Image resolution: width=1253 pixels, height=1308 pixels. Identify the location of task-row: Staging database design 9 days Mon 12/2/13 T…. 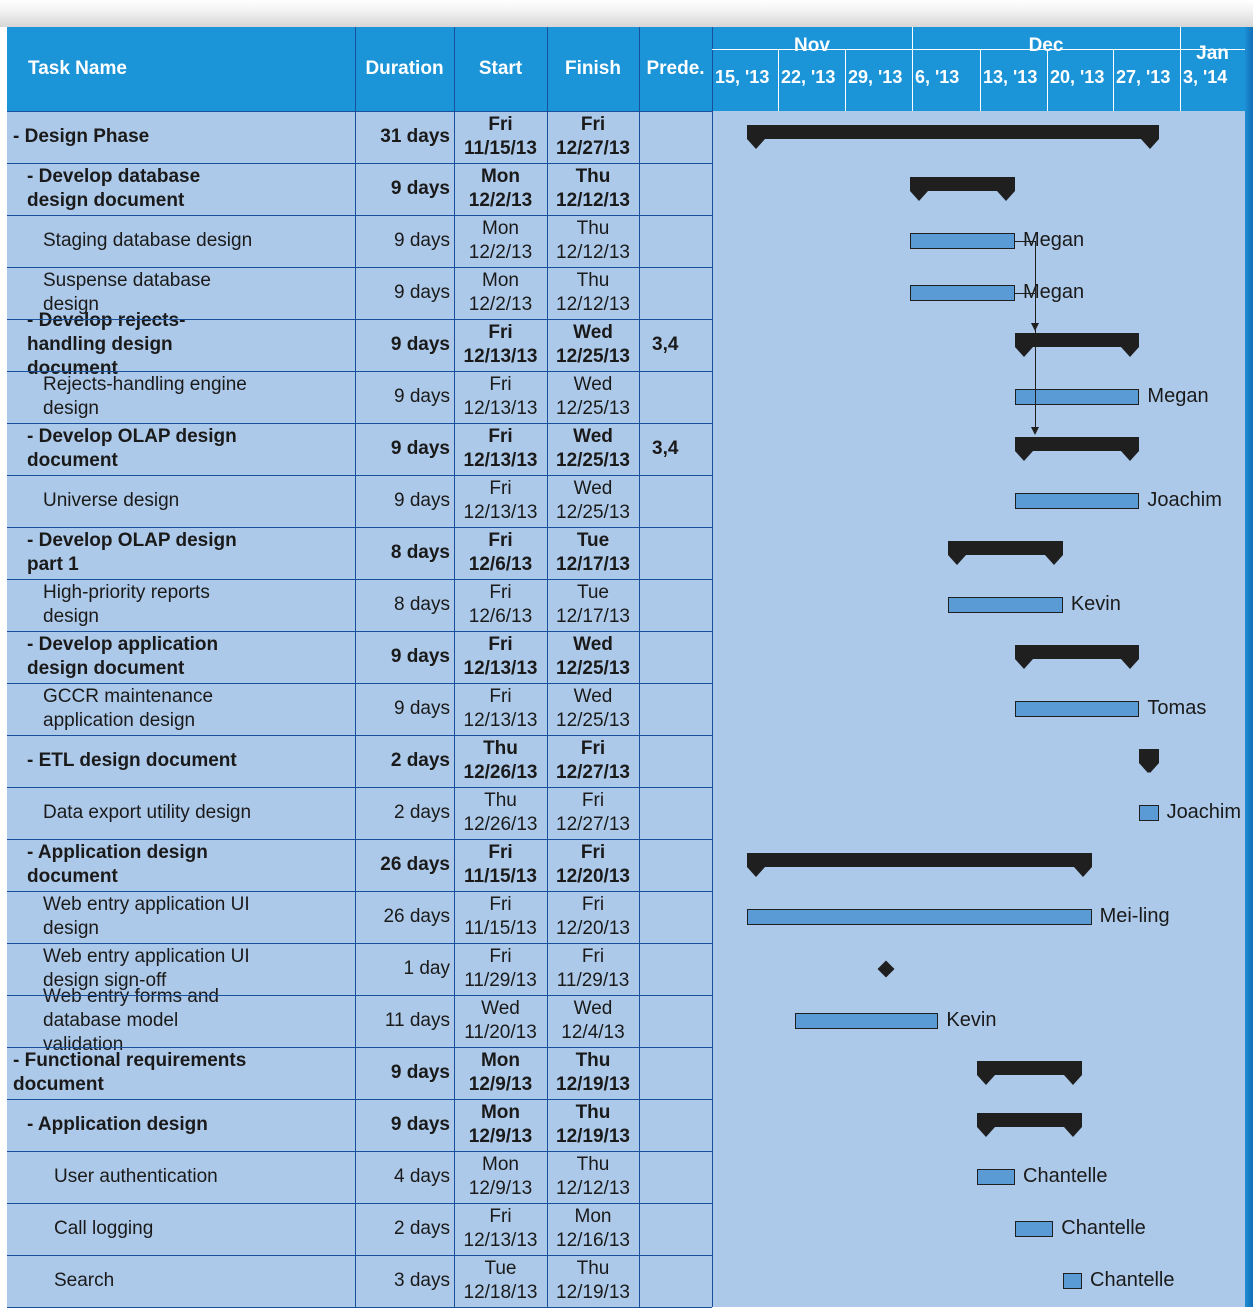
(359, 241).